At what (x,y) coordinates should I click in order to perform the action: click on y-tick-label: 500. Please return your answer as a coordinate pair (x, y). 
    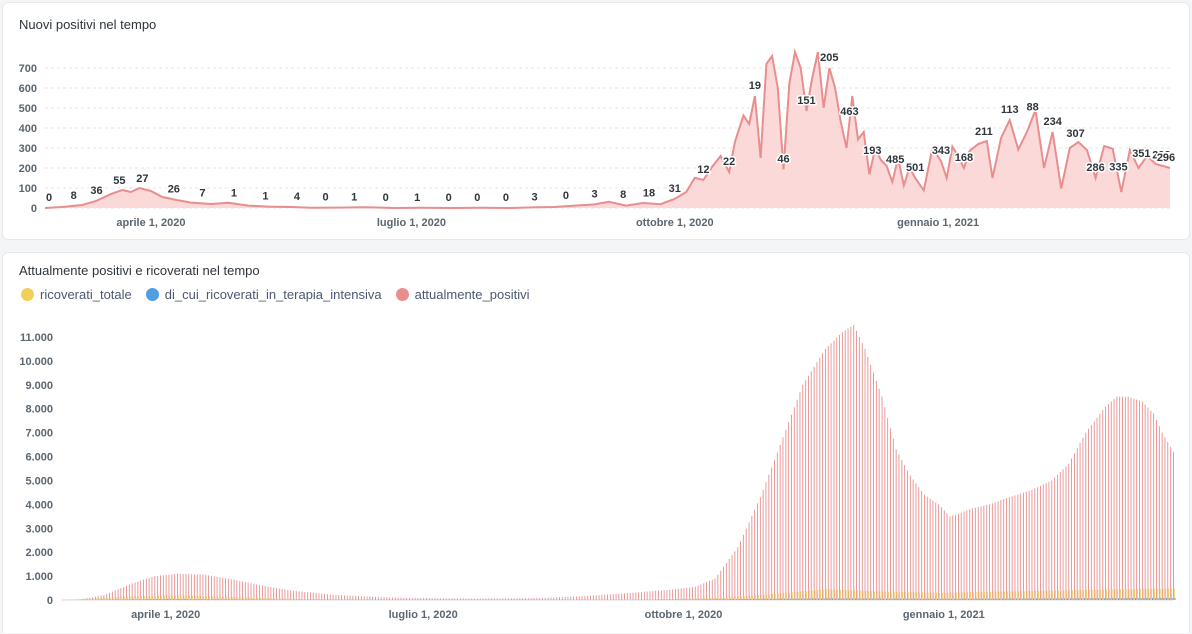
    Looking at the image, I should click on (28, 109).